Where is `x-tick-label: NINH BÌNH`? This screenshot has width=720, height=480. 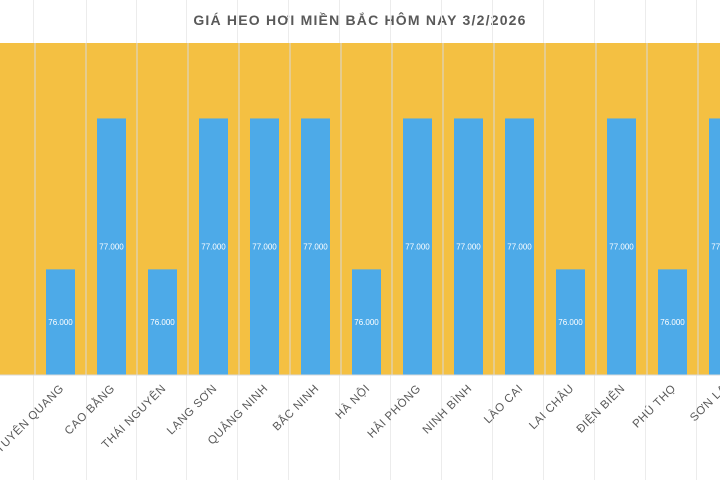
x-tick-label: NINH BÌNH is located at coordinates (447, 409).